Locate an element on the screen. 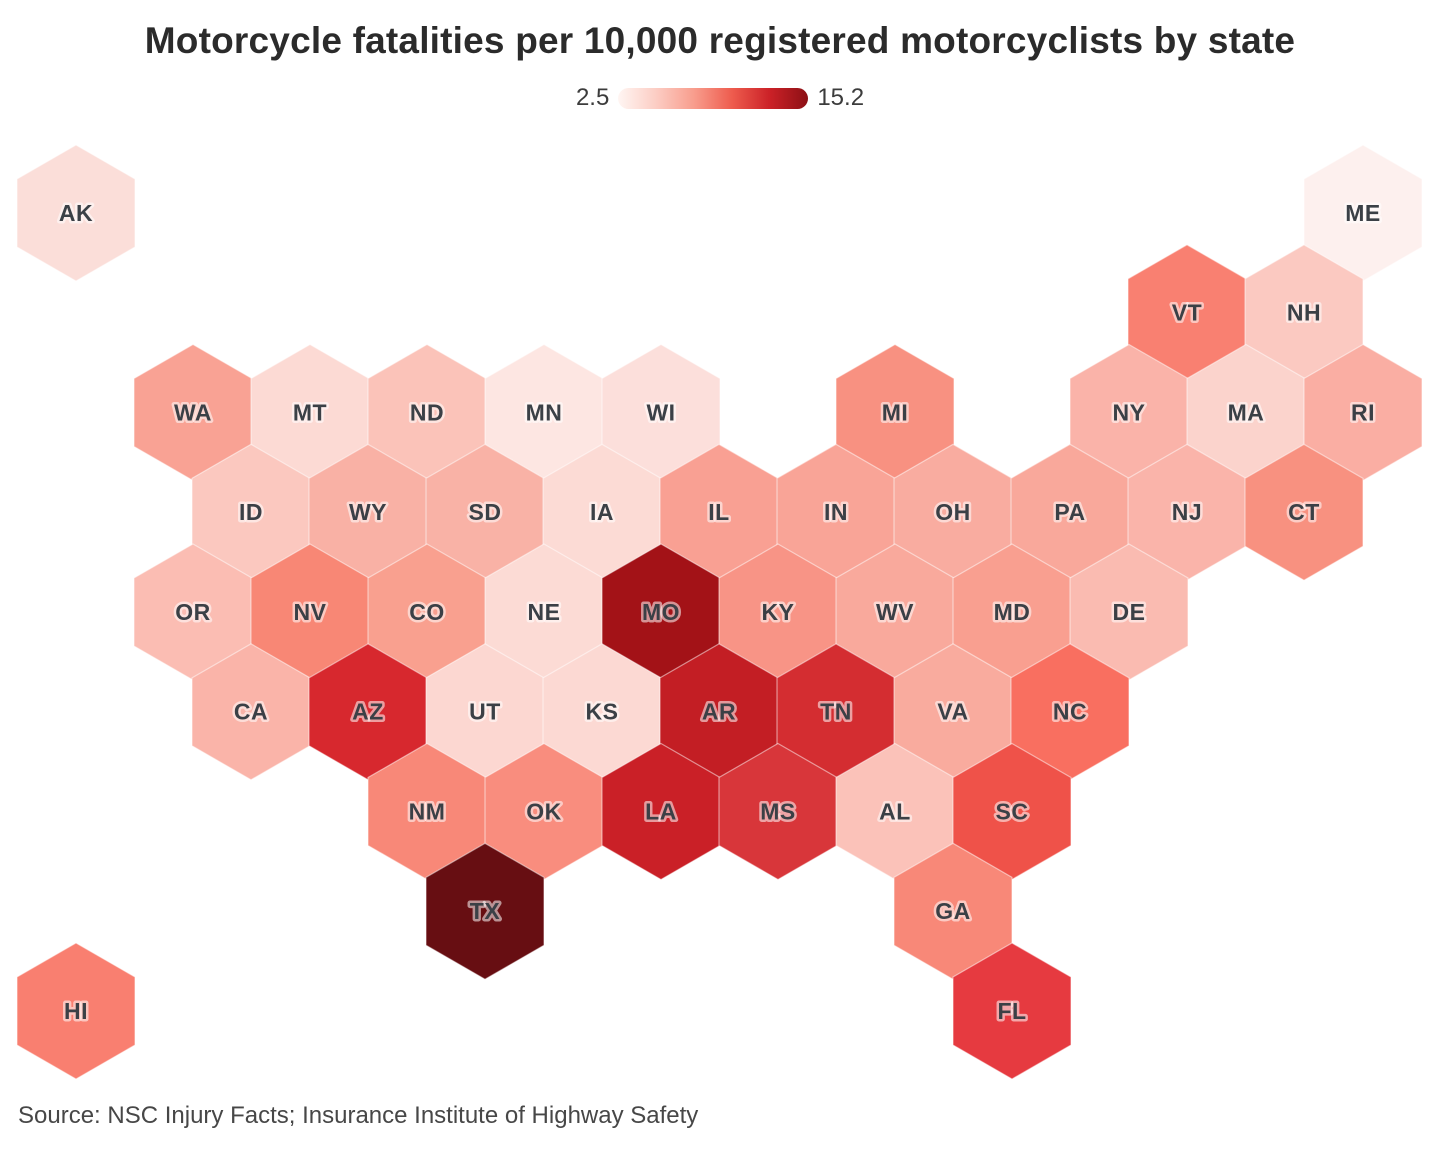 This screenshot has width=1440, height=1152. color-legend: 2.5 15.2 is located at coordinates (720, 98).